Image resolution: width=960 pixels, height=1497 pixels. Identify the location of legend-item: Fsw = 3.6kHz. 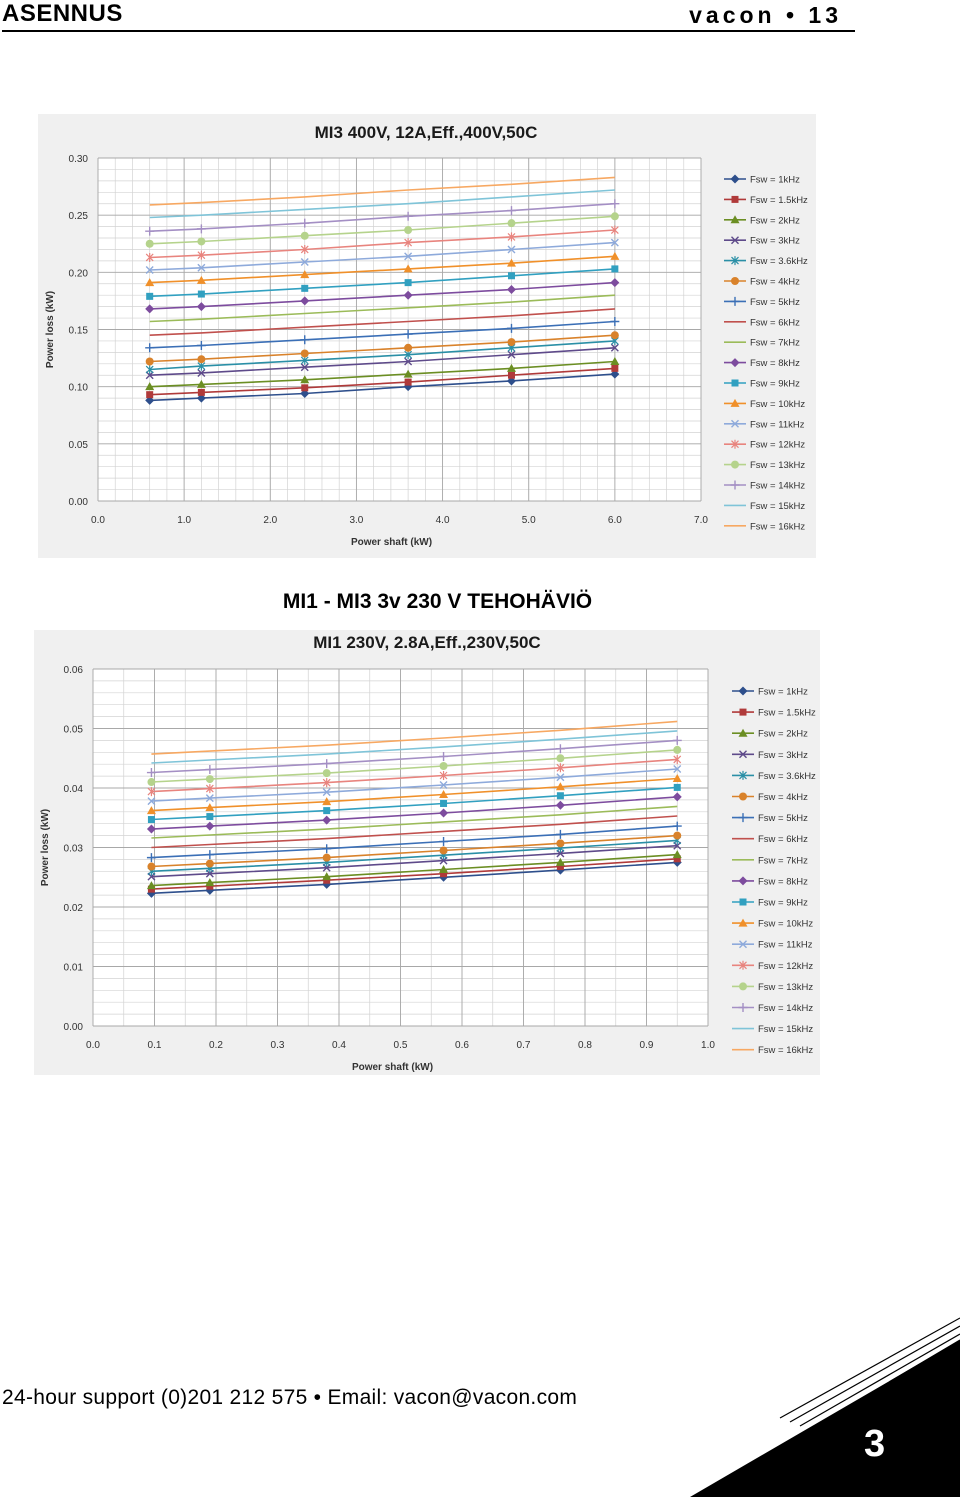
(766, 261).